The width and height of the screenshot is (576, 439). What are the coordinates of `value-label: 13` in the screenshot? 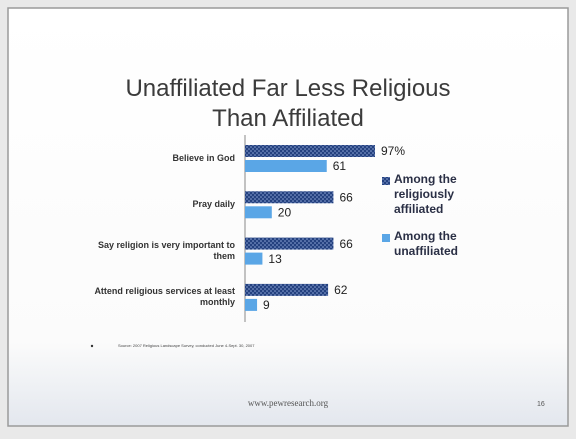 It's located at (275, 259).